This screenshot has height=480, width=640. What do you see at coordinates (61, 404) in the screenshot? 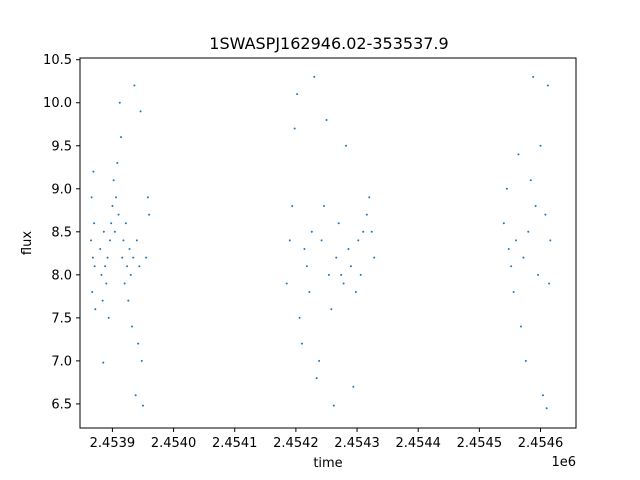
I see `y-tick-label: 6.5` at bounding box center [61, 404].